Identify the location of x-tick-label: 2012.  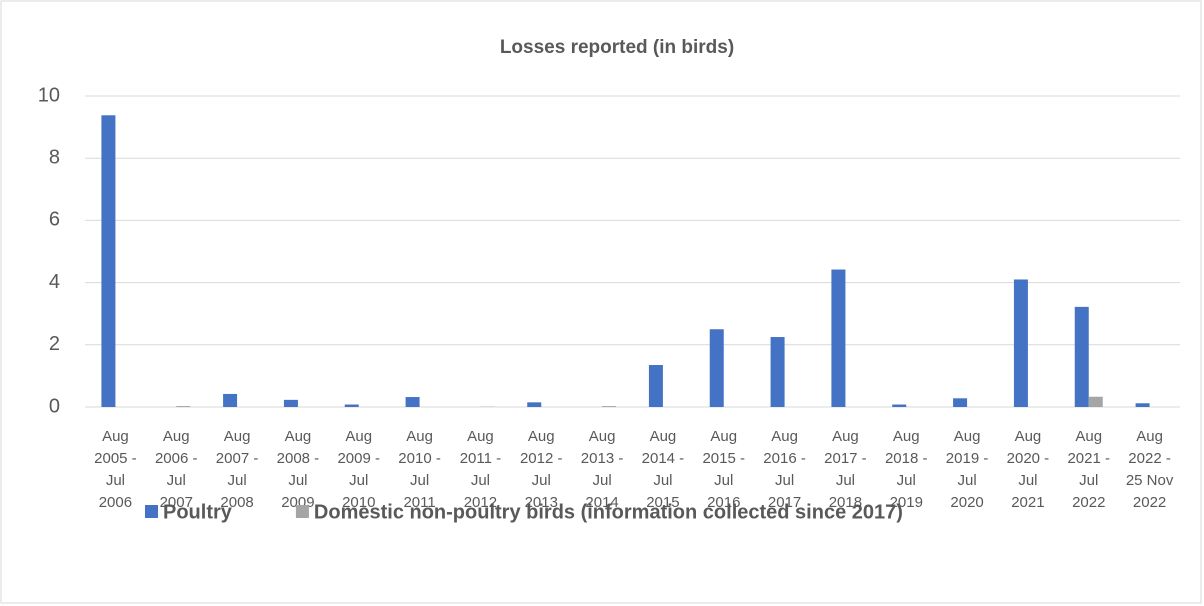
(480, 502).